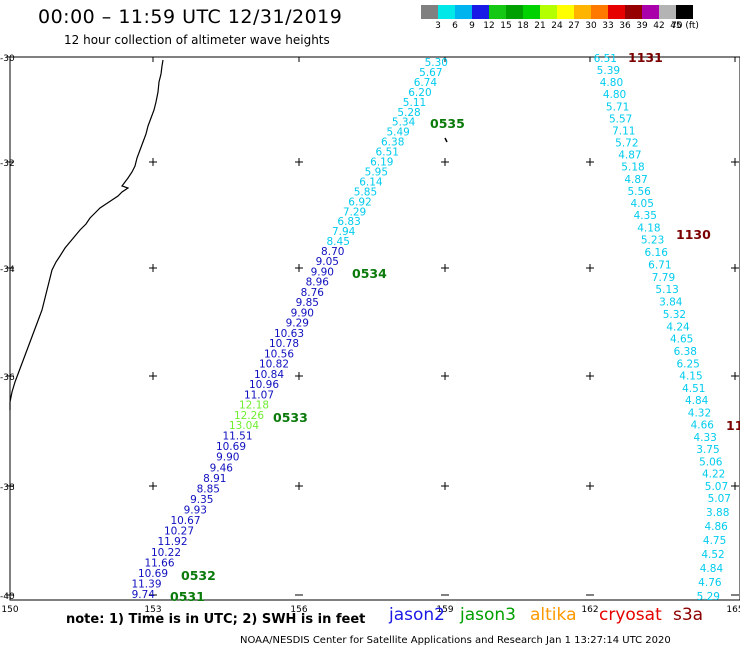 The image size is (740, 650). Describe the element at coordinates (438, 26) in the screenshot. I see `color-scale-label: 3` at that location.